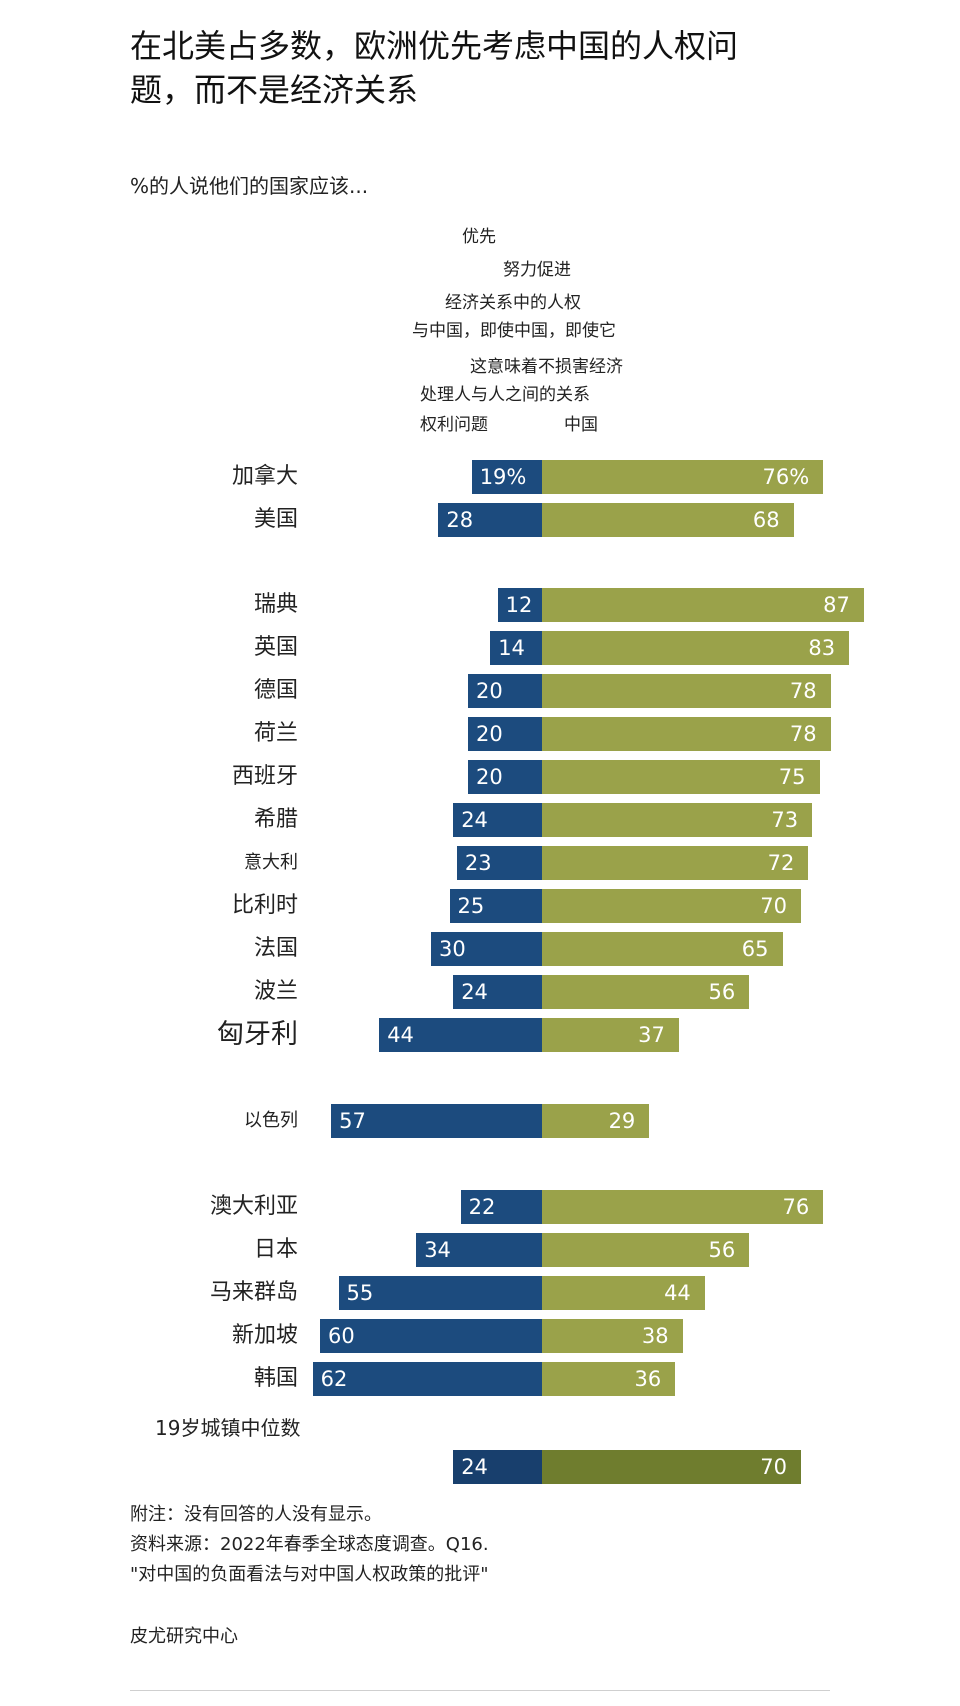 This screenshot has height=1706, width=960. Describe the element at coordinates (440, 1293) in the screenshot. I see `human-rights-bar: 55` at that location.